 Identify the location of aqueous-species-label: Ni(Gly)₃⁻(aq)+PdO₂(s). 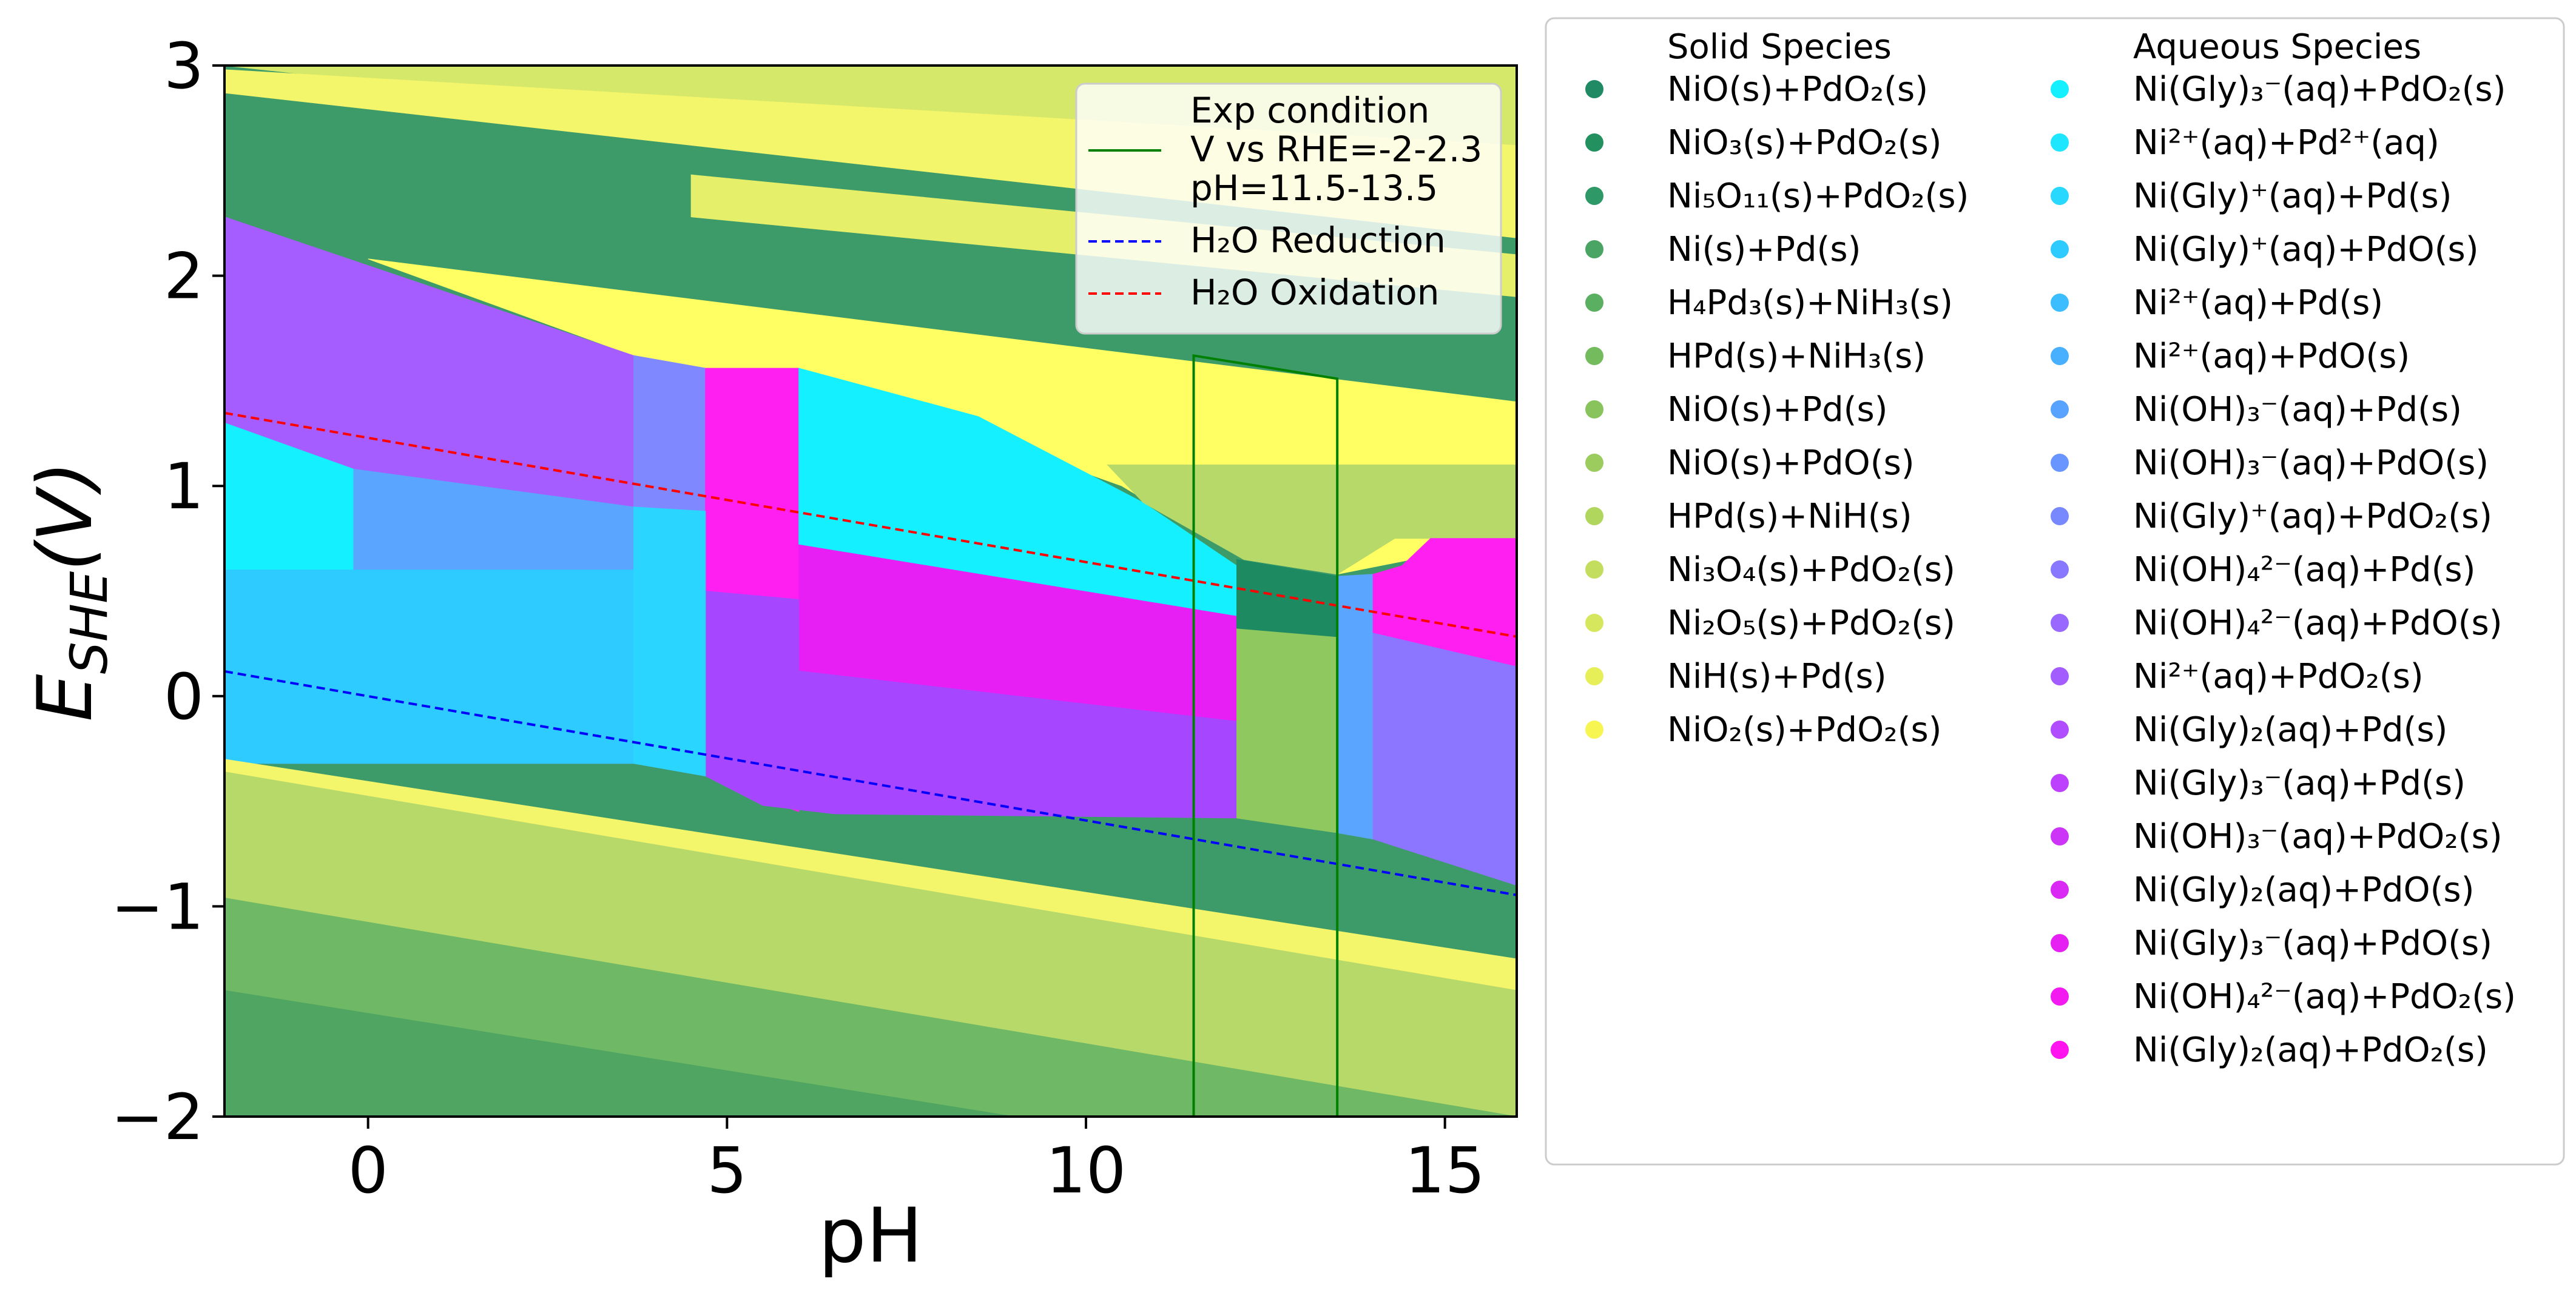
(2319, 90).